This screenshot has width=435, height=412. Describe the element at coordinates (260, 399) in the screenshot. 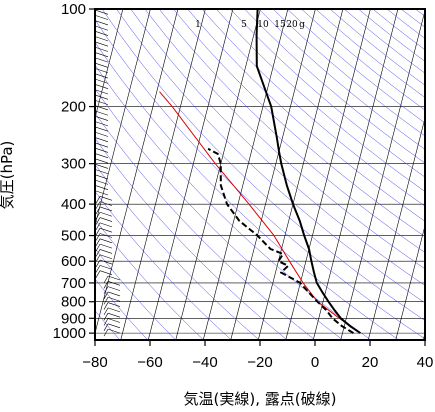

I see `x-axis-title: 気温(実線), 露点(破線)` at that location.